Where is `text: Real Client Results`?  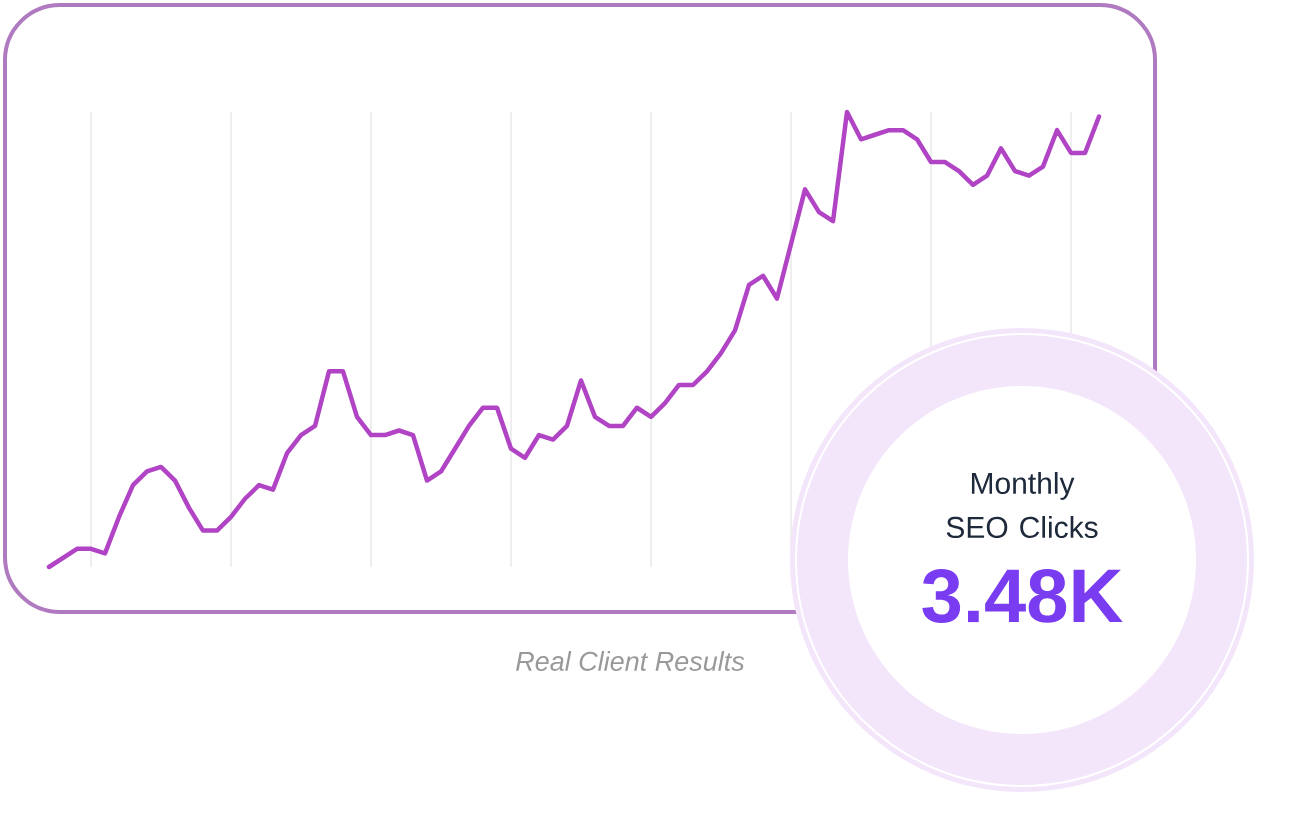 text: Real Client Results is located at coordinates (630, 661).